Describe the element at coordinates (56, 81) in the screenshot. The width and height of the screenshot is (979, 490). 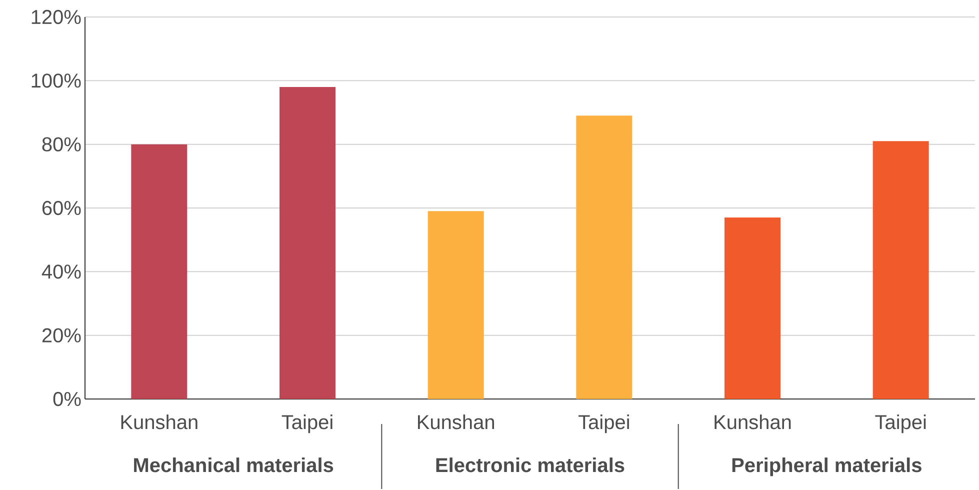
I see `y-tick-label: 100%` at that location.